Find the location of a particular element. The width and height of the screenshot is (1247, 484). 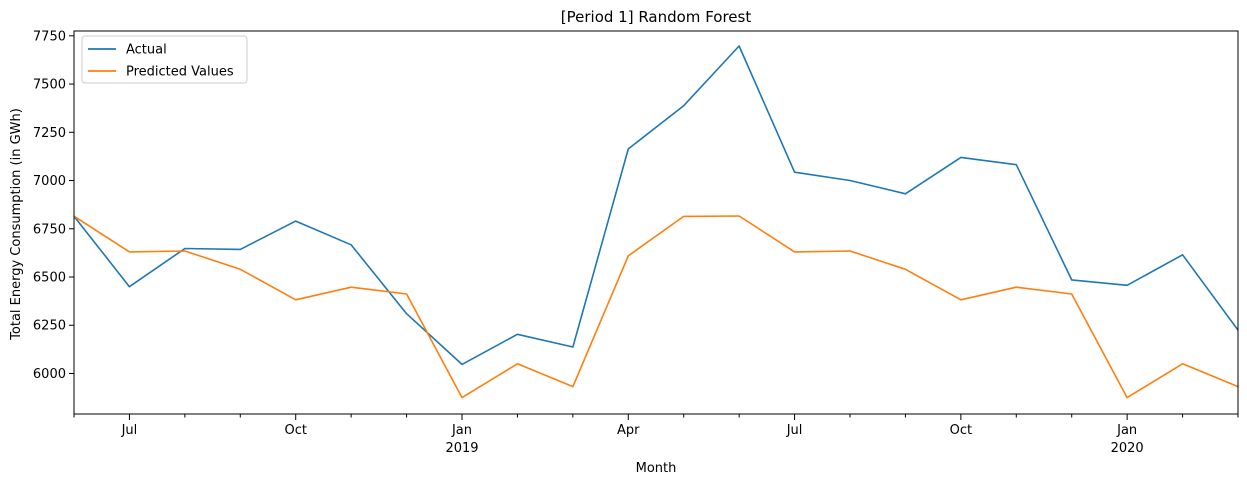

legend-label: Predicted Values is located at coordinates (180, 72).